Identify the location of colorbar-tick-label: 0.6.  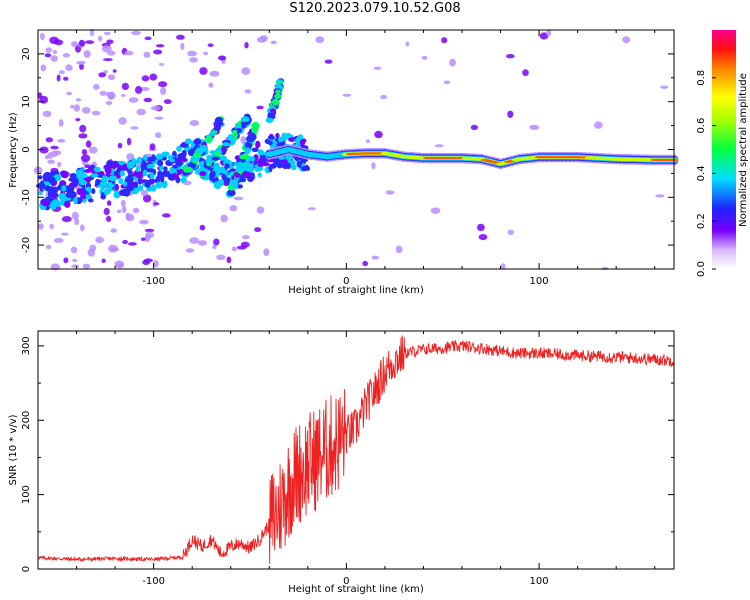
(701, 126).